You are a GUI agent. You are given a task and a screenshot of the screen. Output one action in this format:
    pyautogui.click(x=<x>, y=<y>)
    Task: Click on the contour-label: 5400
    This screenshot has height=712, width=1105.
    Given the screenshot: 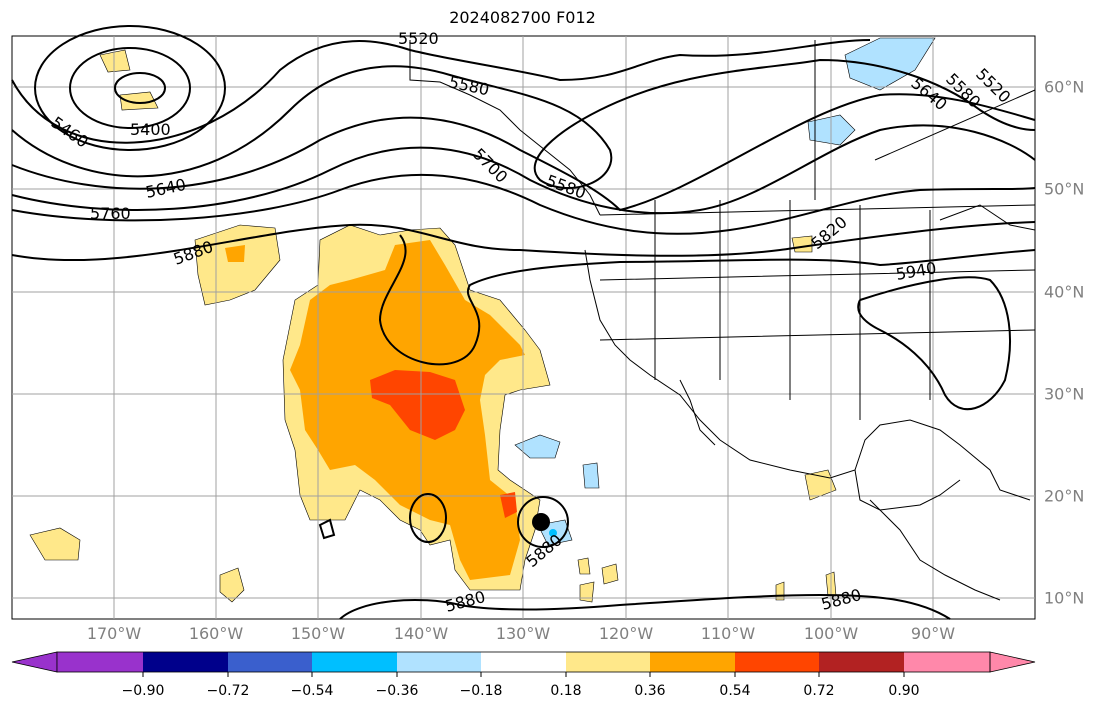 What is the action you would take?
    pyautogui.click(x=150, y=129)
    